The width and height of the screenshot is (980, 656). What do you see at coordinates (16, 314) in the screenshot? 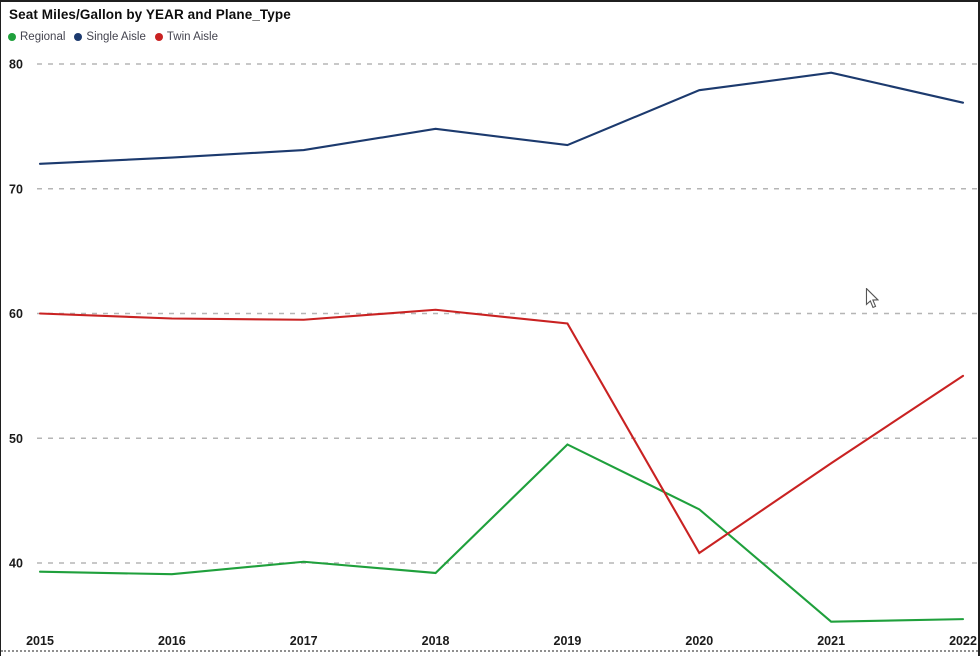
I see `y-tick-label-60: 60` at bounding box center [16, 314].